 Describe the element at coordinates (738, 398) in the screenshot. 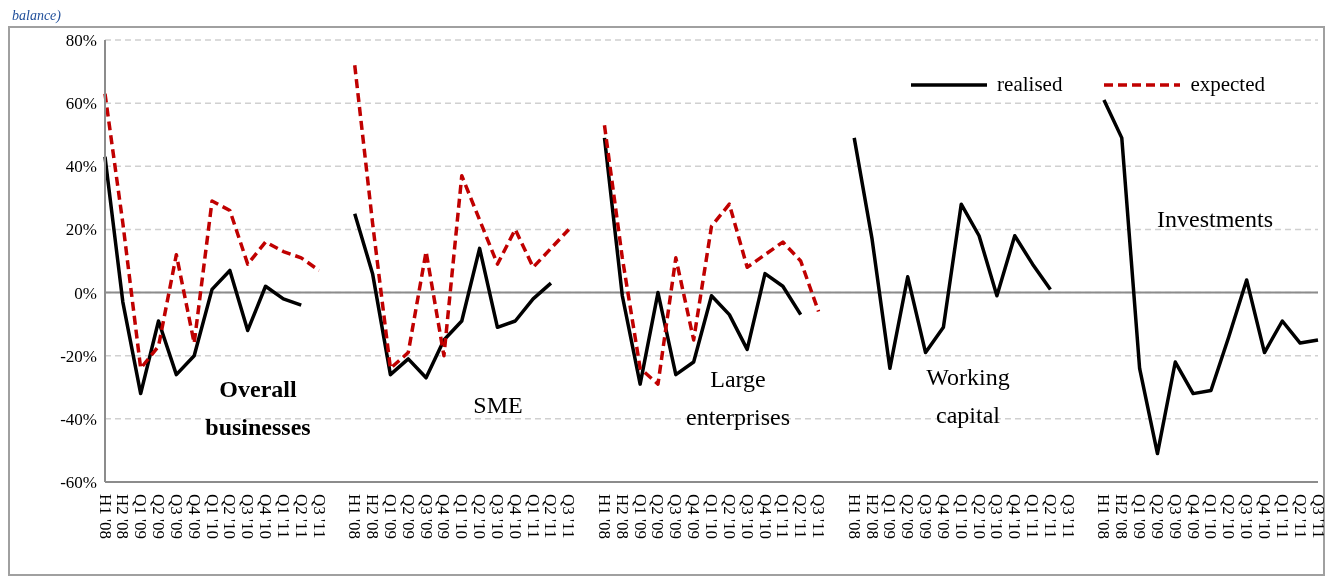

I see `annotation: Large enterprises` at that location.